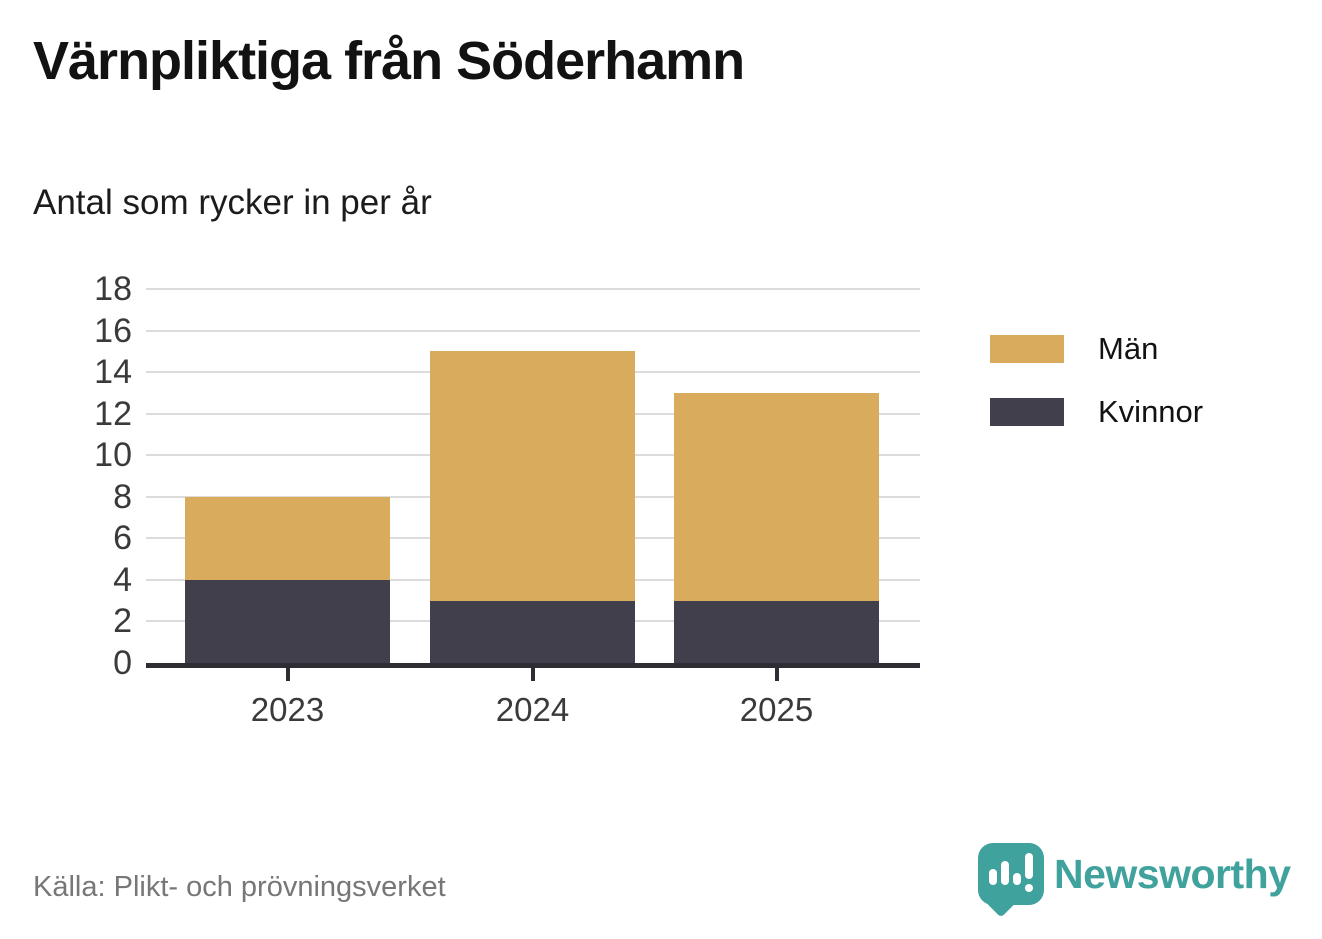 This screenshot has height=939, width=1322. Describe the element at coordinates (122, 579) in the screenshot. I see `y-axis-tick-label: 4` at that location.